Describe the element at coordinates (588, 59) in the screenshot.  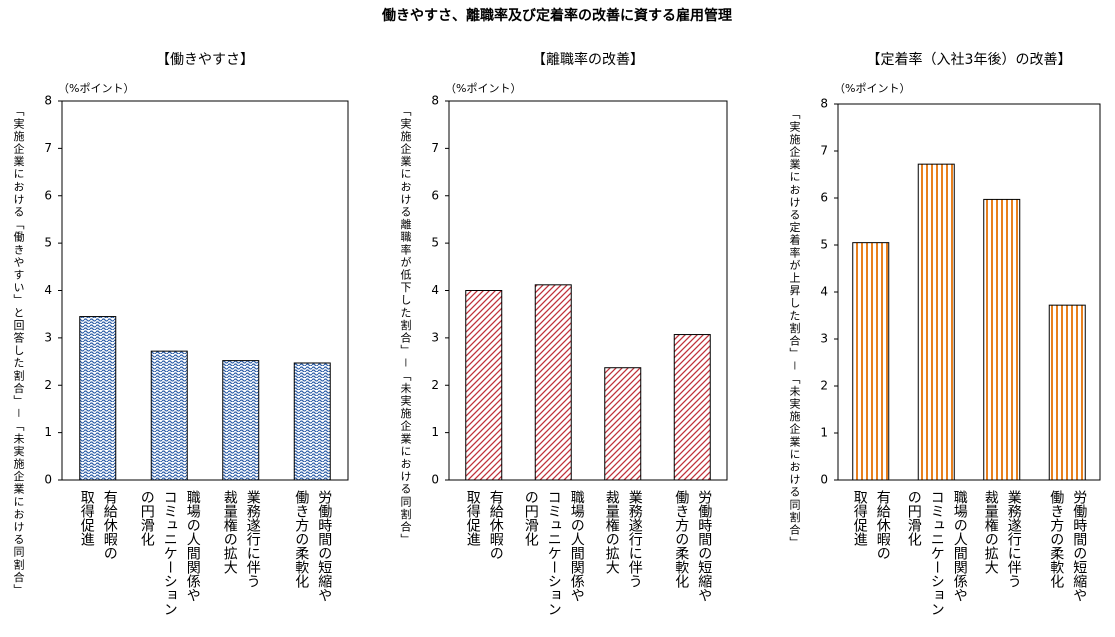
I see `chart-title: 【離職率の改善】` at that location.